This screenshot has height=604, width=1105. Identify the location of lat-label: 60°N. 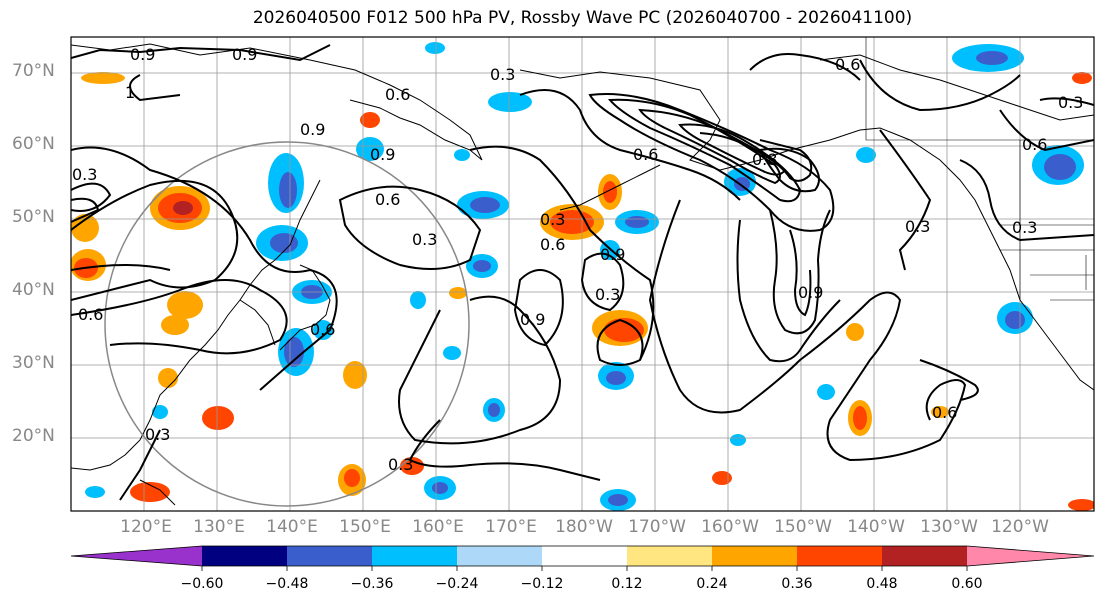
(33, 144).